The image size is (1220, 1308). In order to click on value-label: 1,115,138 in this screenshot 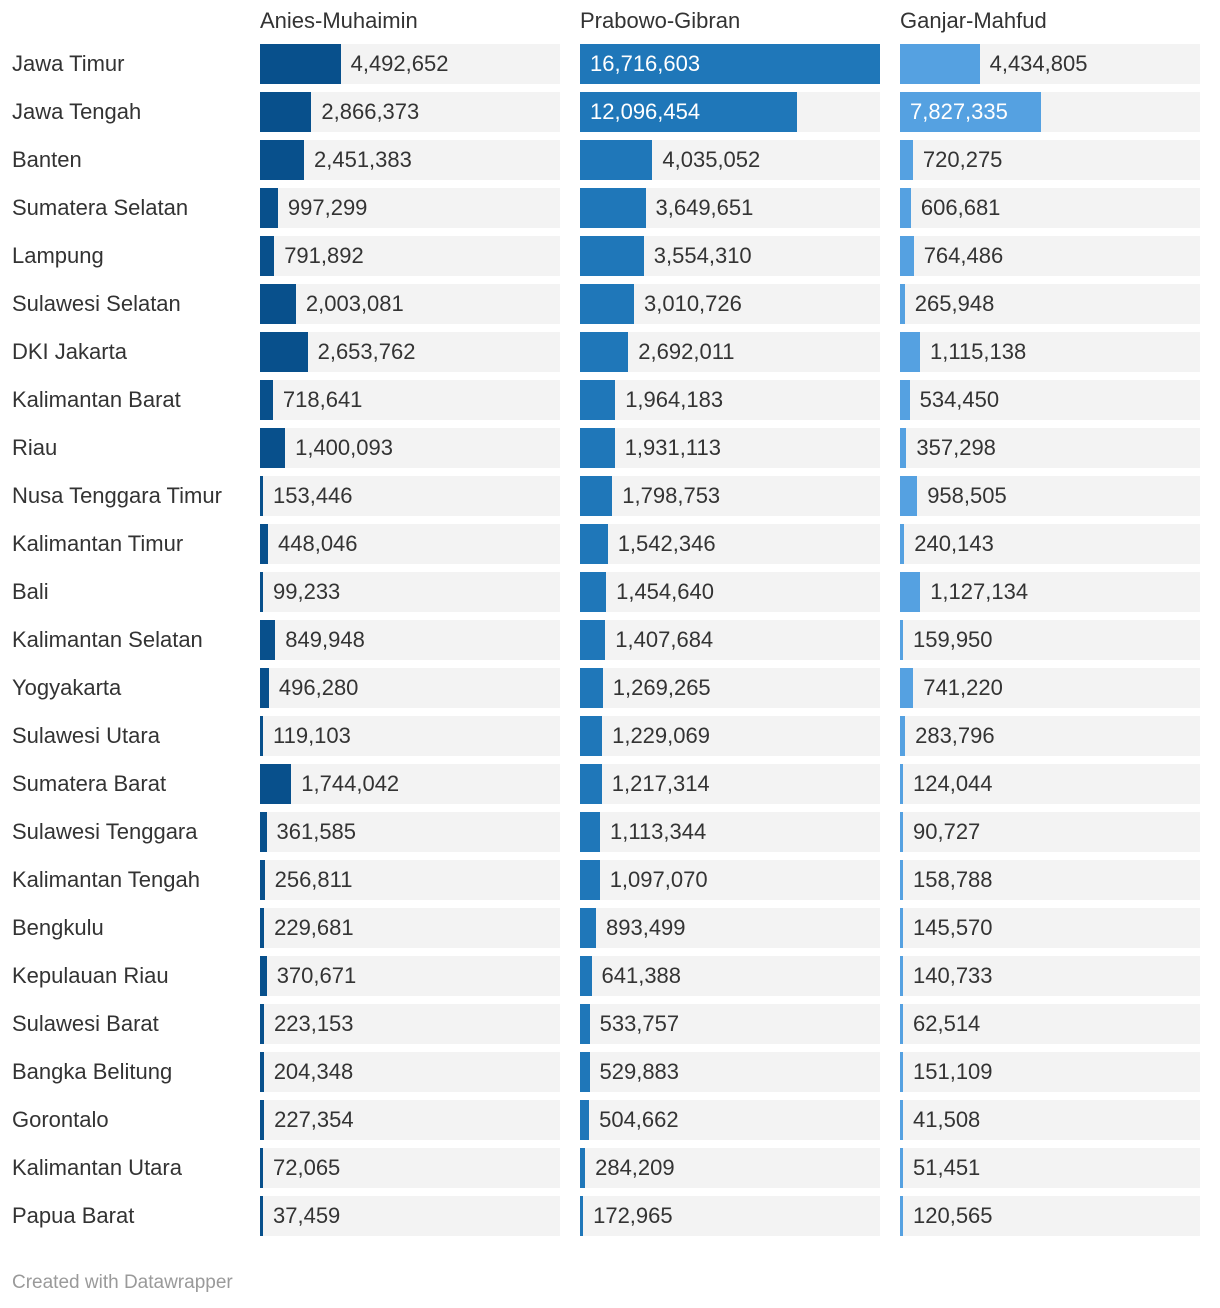, I will do `click(978, 351)`.